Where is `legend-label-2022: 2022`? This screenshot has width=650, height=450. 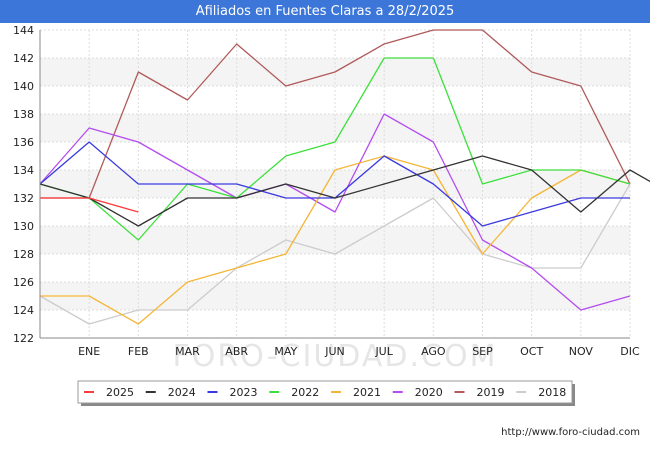
legend-label-2022: 2022 is located at coordinates (305, 392).